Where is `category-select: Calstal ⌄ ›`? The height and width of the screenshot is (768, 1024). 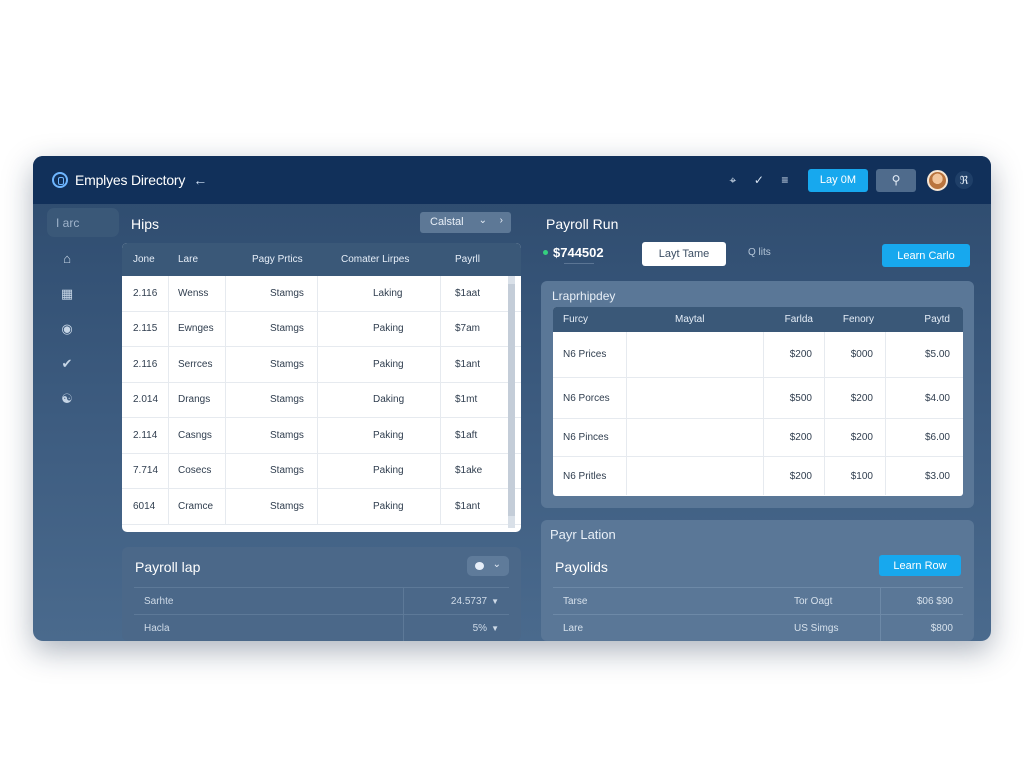 category-select: Calstal ⌄ › is located at coordinates (465, 222).